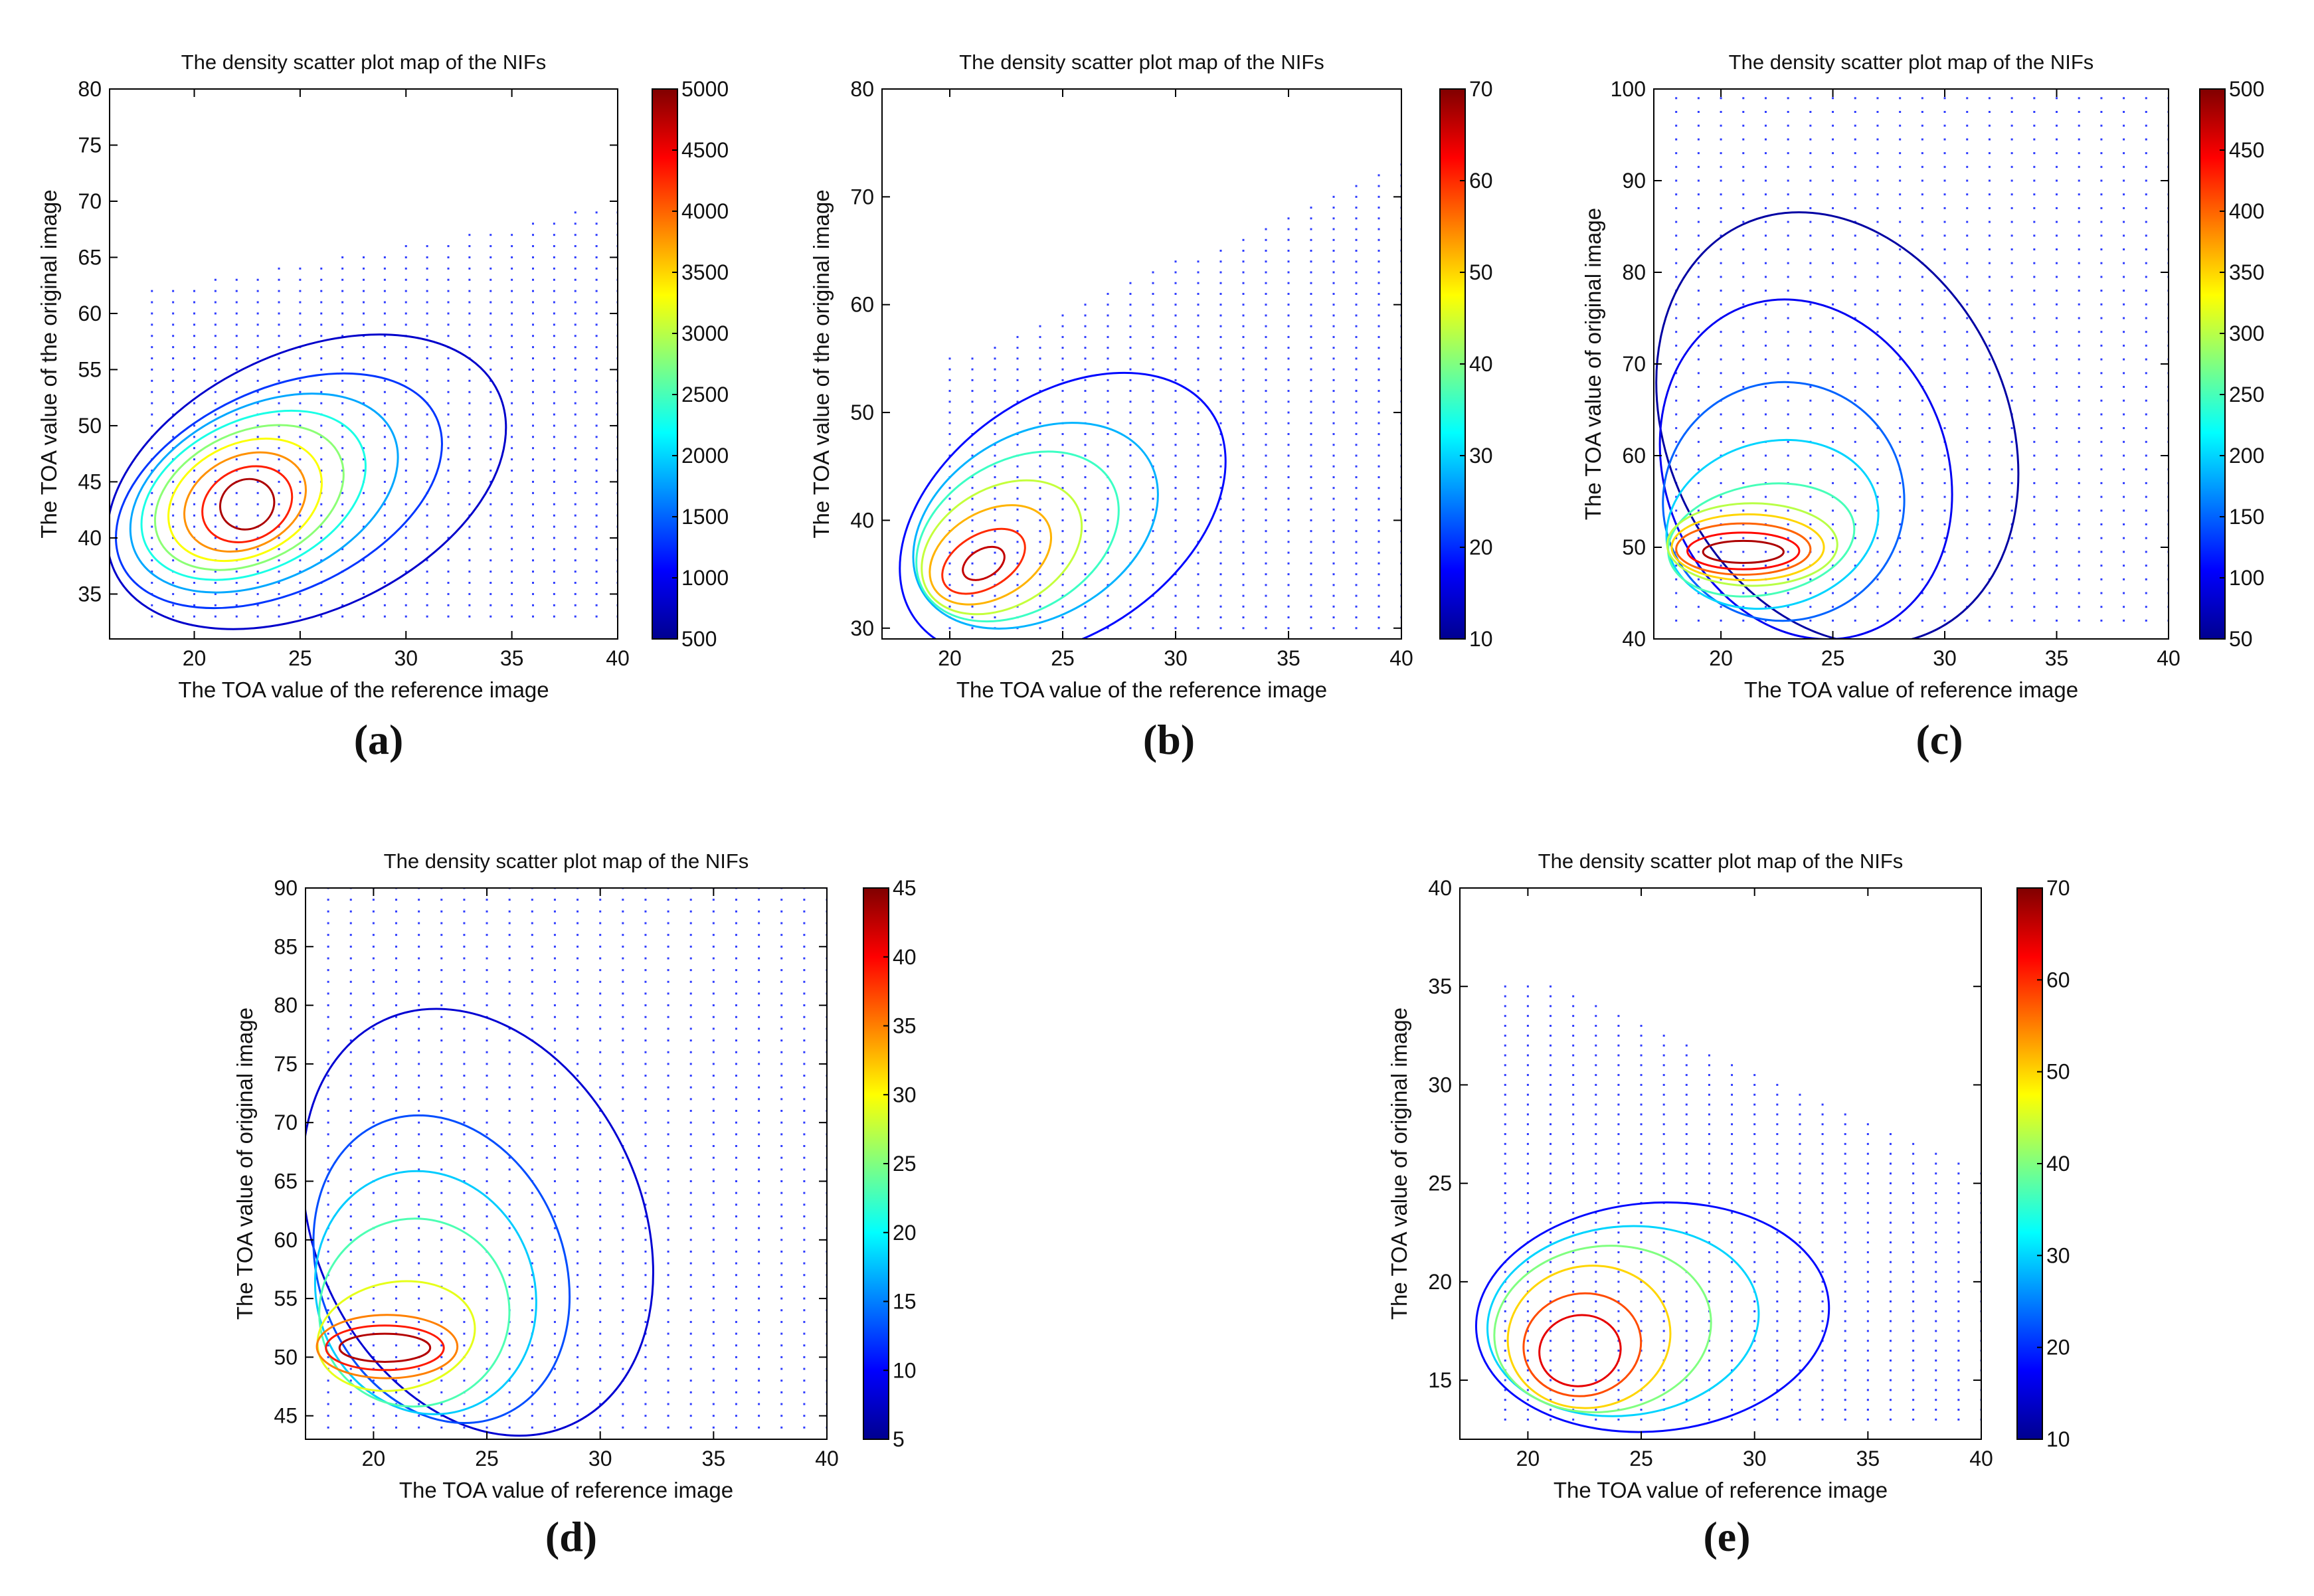 The image size is (2314, 1596). What do you see at coordinates (90, 481) in the screenshot?
I see `y-tick-label: 45` at bounding box center [90, 481].